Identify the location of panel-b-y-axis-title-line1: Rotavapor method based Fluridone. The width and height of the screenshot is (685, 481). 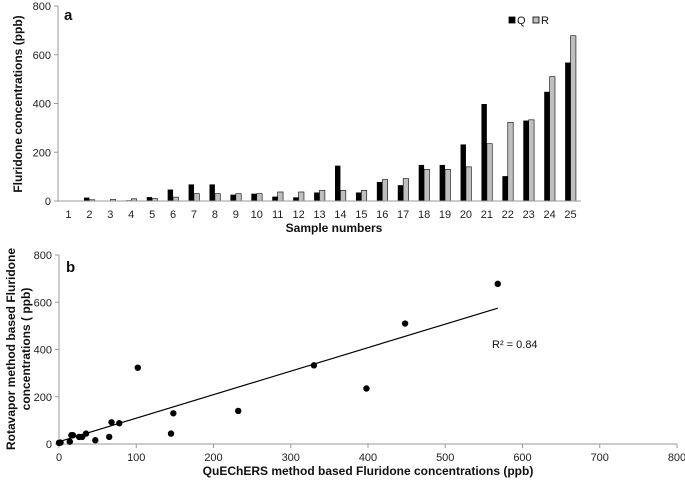
(11, 349).